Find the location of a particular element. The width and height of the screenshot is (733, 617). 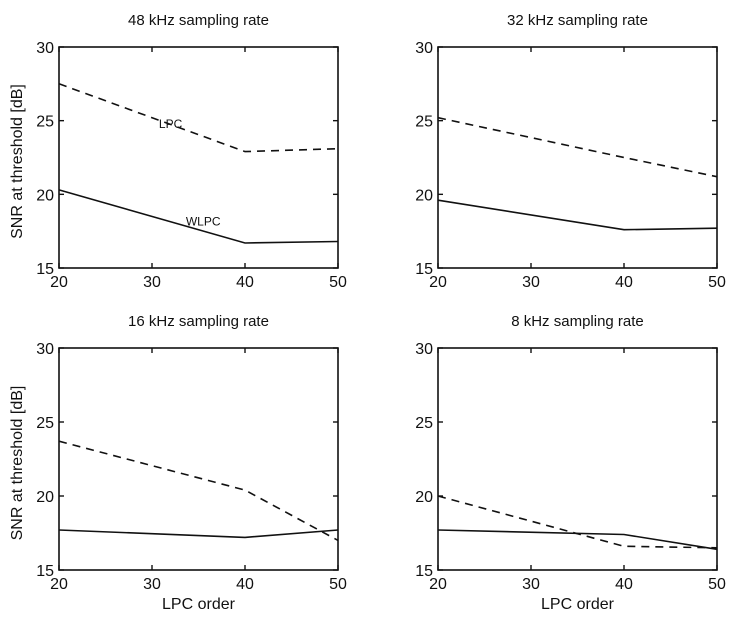

annotation-label: WLPC is located at coordinates (203, 221).